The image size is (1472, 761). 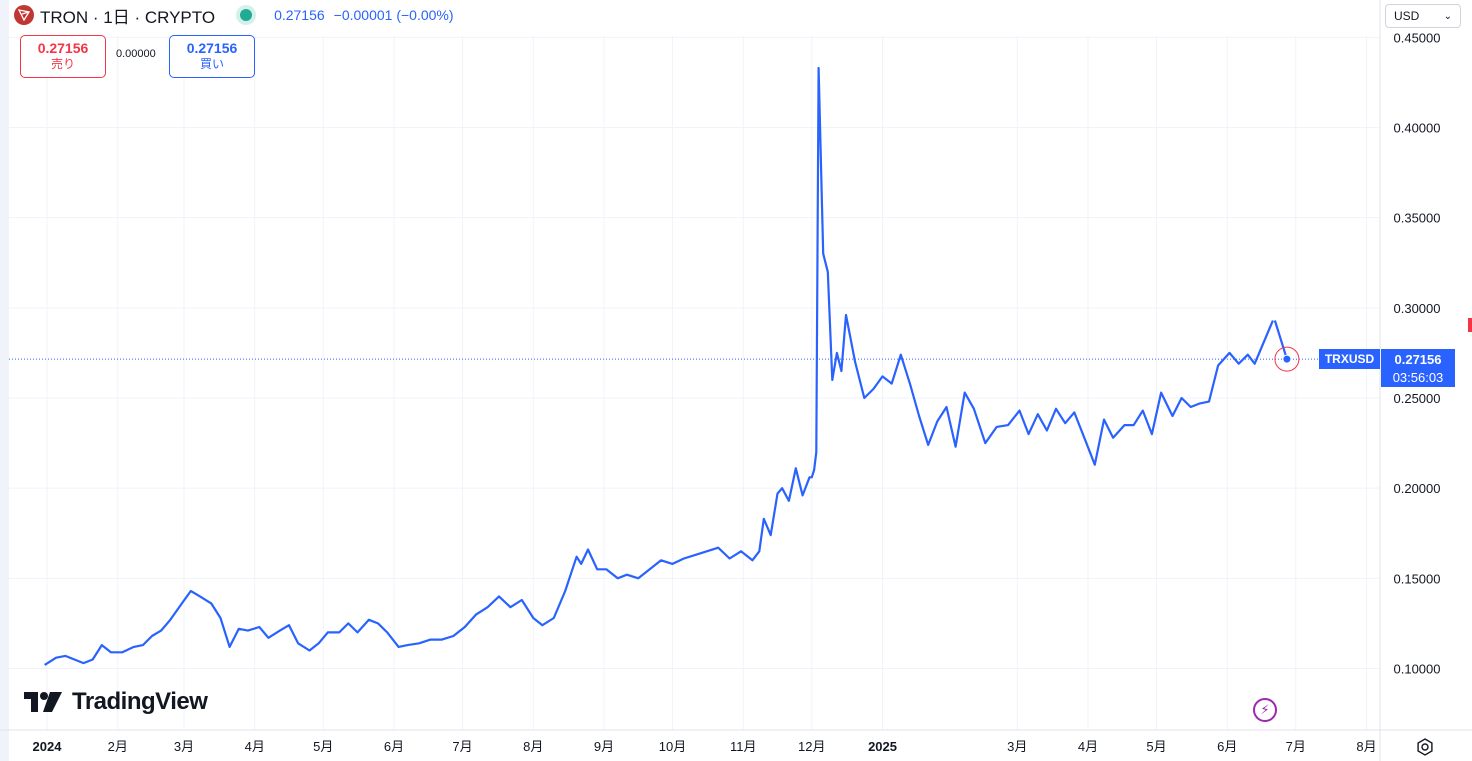 What do you see at coordinates (1418, 368) in the screenshot?
I see `last-price-label: 0.27156 03:56:03` at bounding box center [1418, 368].